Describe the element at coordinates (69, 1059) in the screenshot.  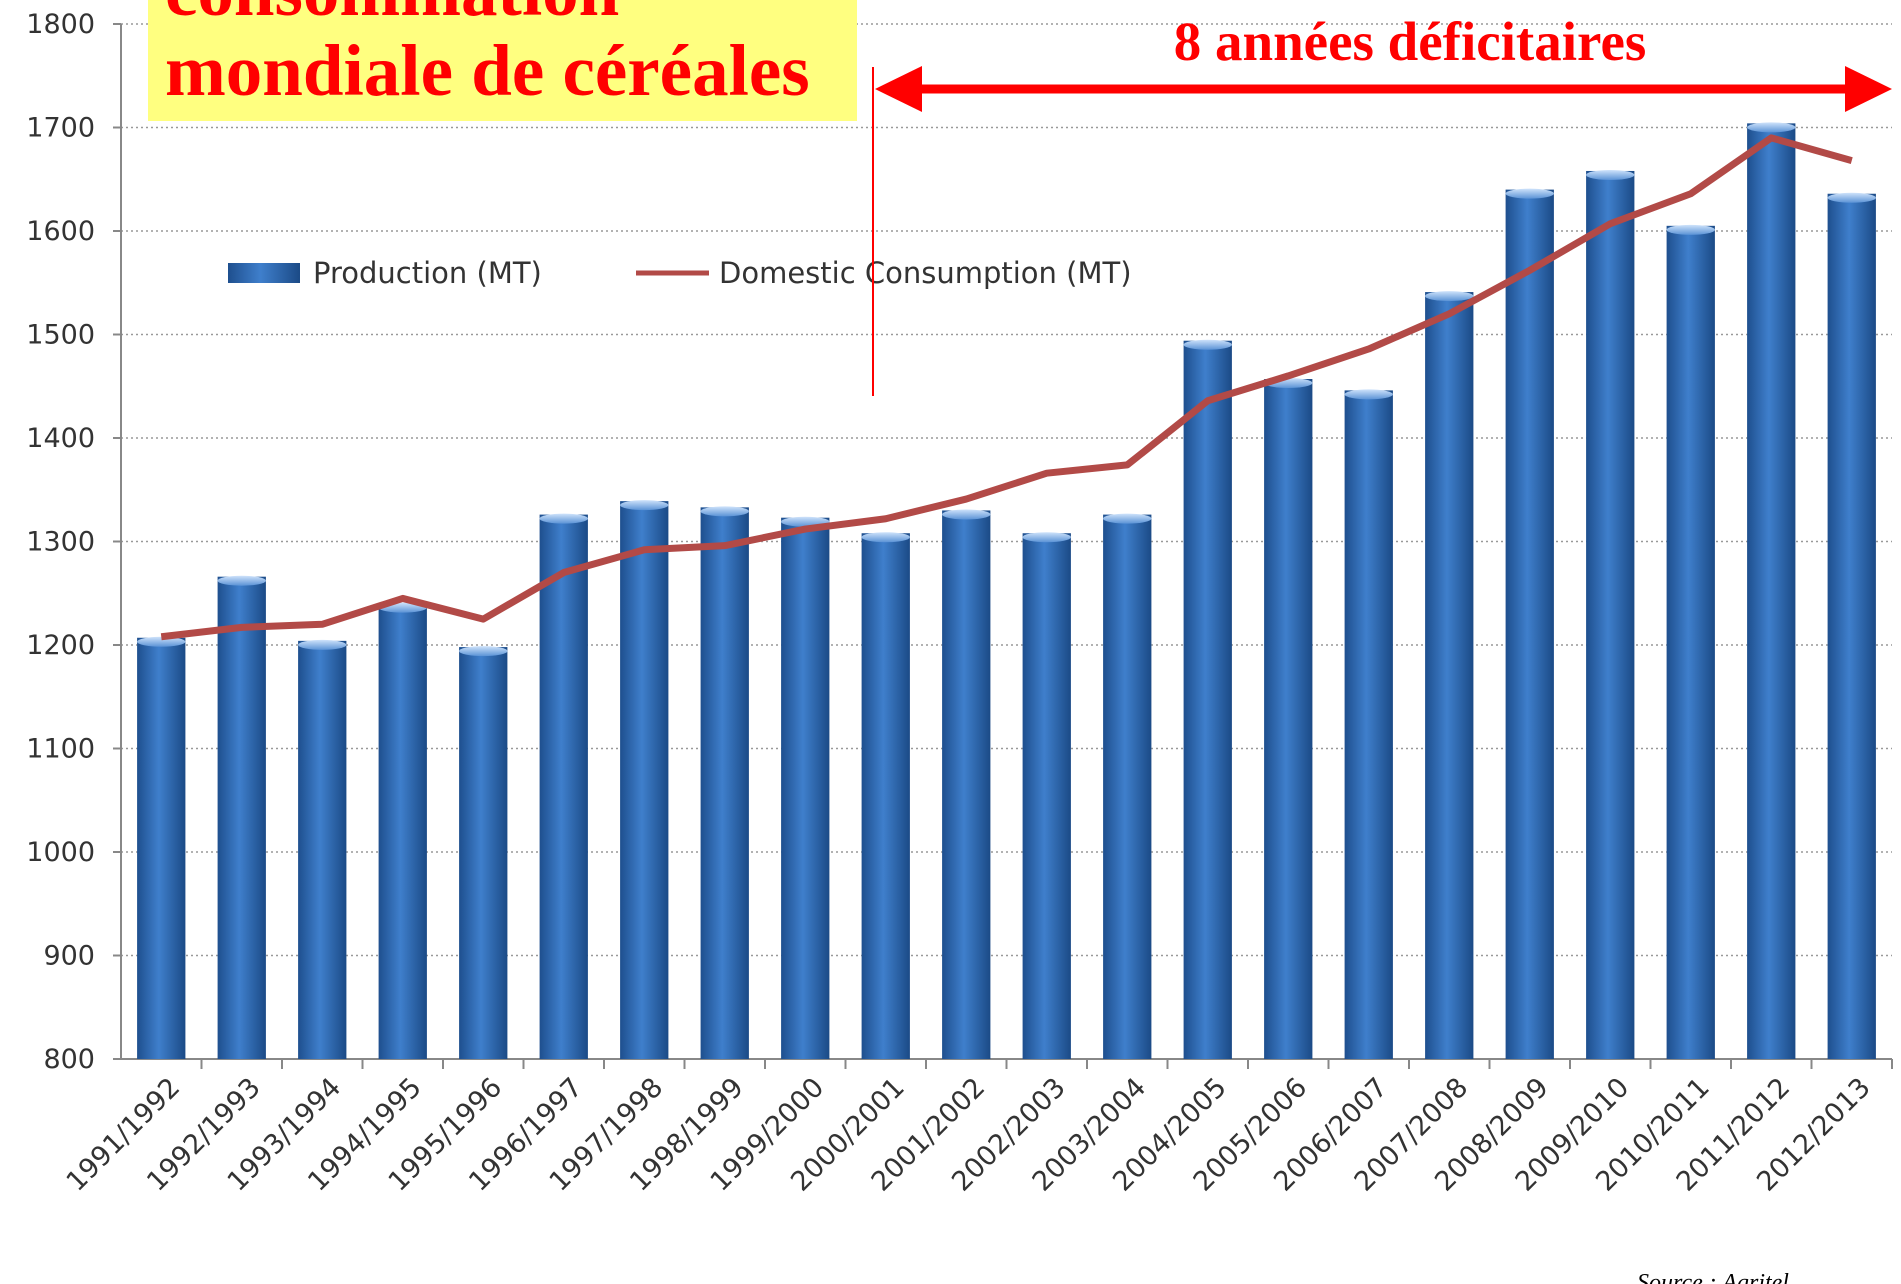
I see `y-tick-label: 800` at that location.